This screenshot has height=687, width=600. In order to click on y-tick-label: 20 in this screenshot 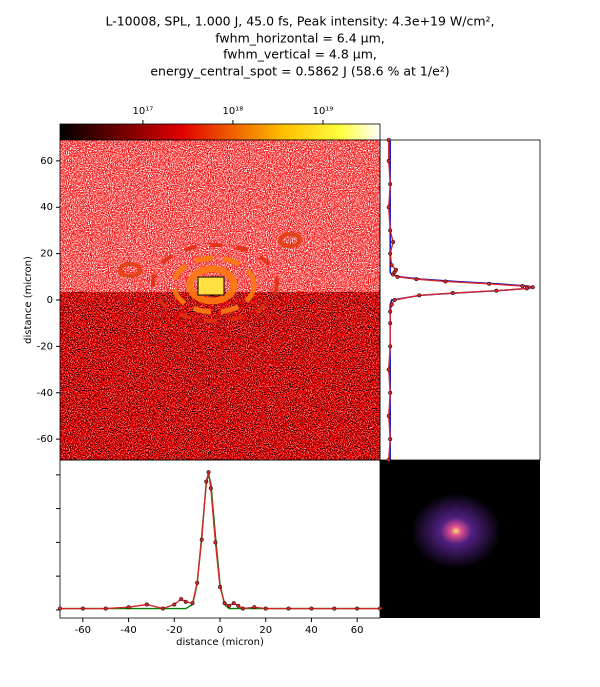, I will do `click(46, 254)`.